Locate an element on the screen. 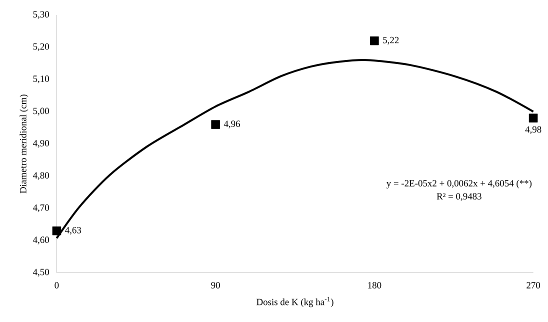 This screenshot has width=548, height=322. x-tick-label: 0 is located at coordinates (56, 285).